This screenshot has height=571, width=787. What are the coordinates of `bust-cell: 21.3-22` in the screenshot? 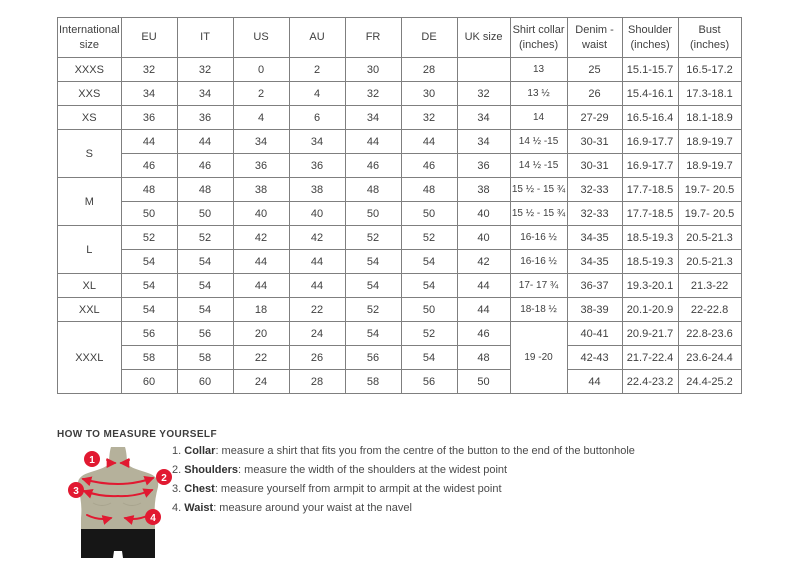 It's located at (709, 285).